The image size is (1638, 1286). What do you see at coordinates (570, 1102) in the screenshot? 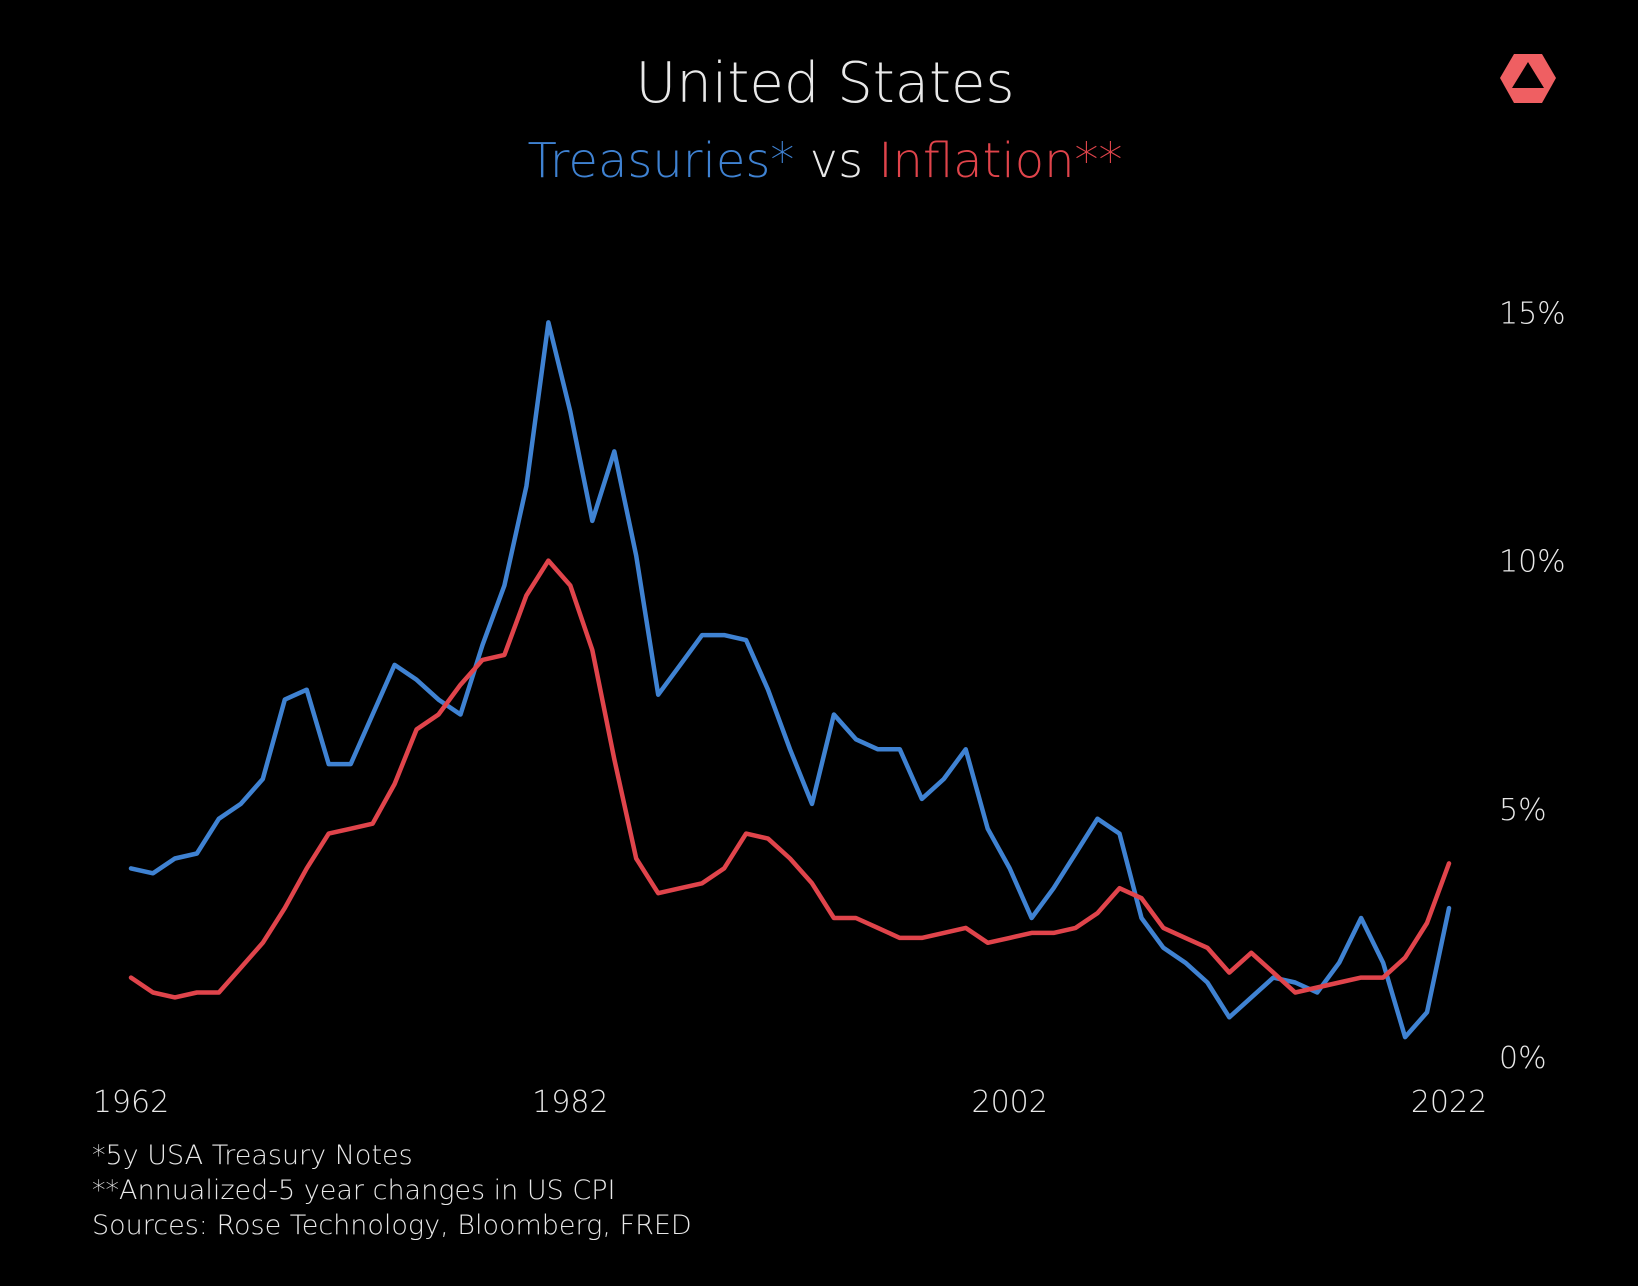
I see `x-tick-label: 1982` at bounding box center [570, 1102].